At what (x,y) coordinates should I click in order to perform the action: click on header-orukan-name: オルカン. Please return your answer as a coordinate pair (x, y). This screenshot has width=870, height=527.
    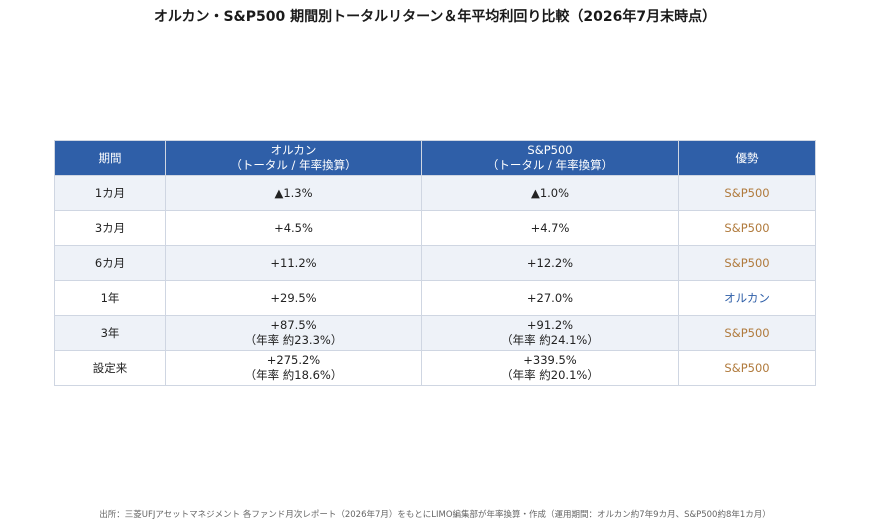
    Looking at the image, I should click on (293, 150).